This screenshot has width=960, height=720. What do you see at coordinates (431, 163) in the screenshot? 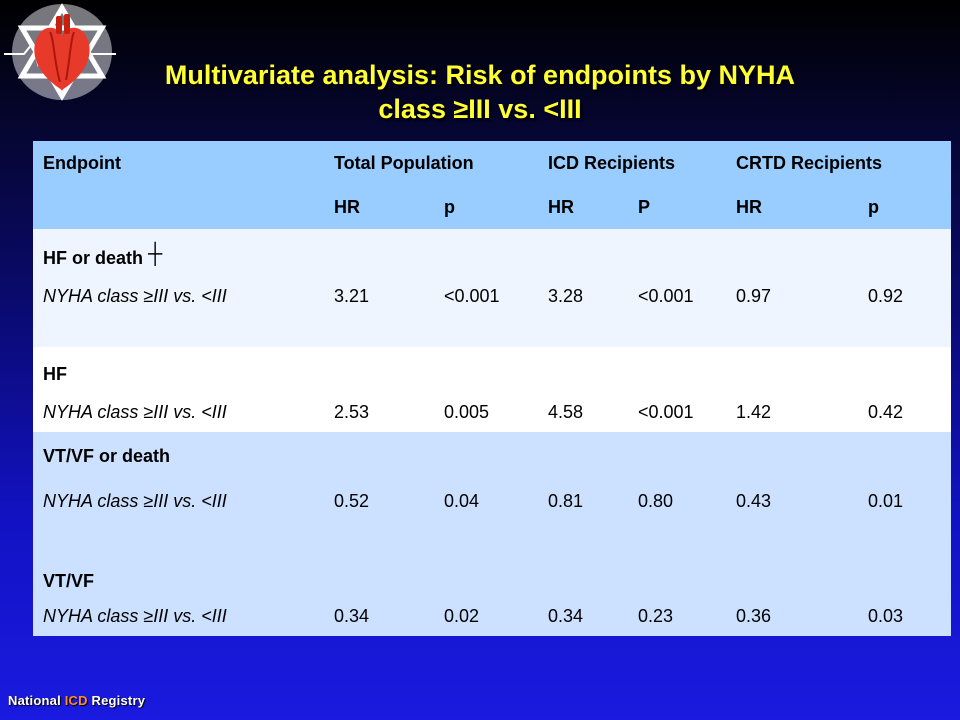
I see `header-total-population: Total Population` at bounding box center [431, 163].